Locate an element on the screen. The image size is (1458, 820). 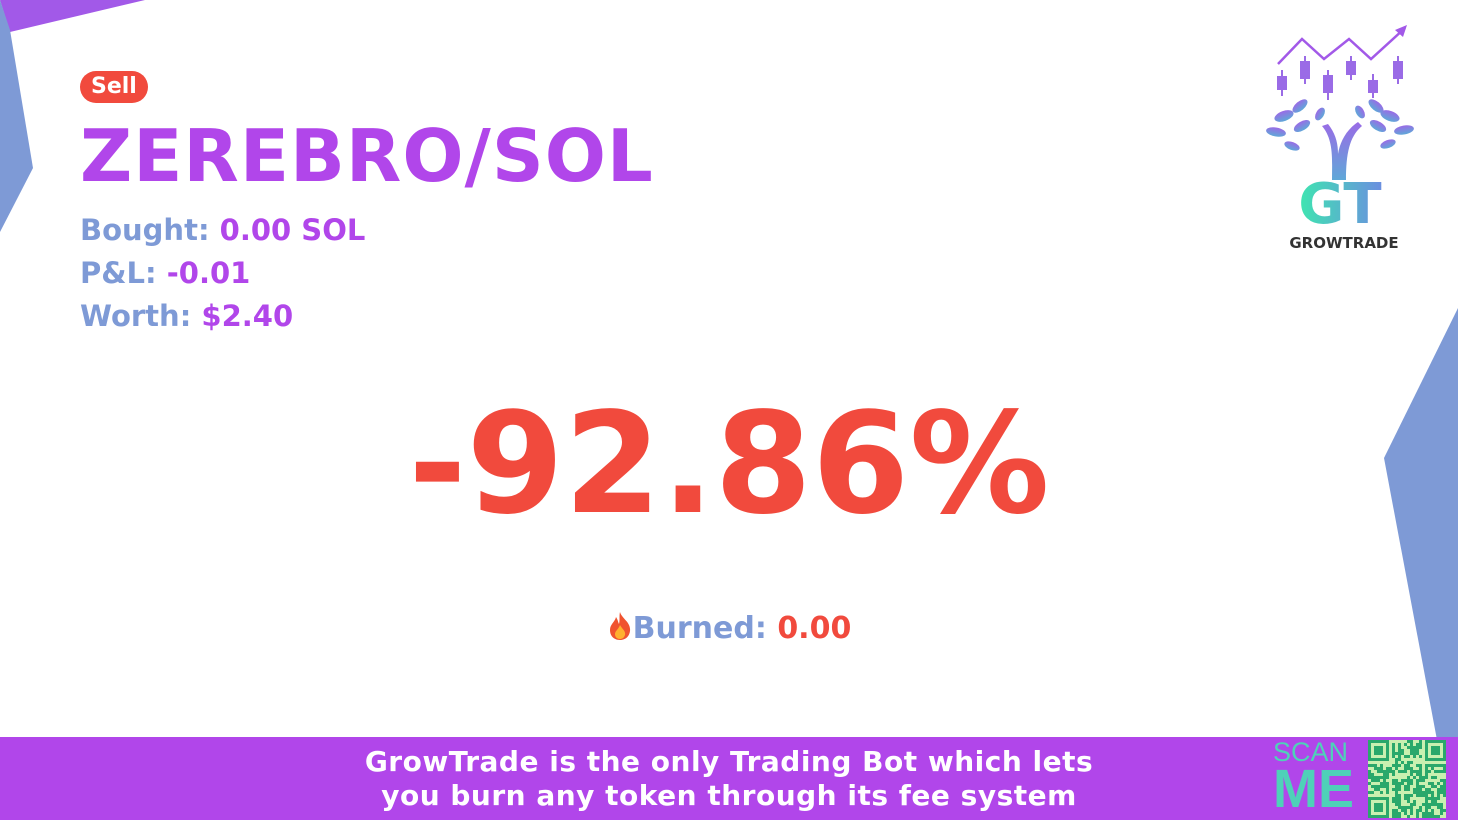
pnl-value: -0.01 is located at coordinates (208, 273).